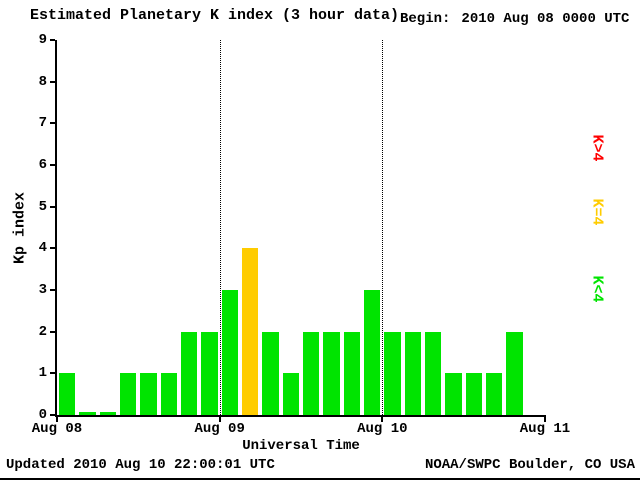 The image size is (640, 480). What do you see at coordinates (42, 123) in the screenshot?
I see `y-tick-label: 7` at bounding box center [42, 123].